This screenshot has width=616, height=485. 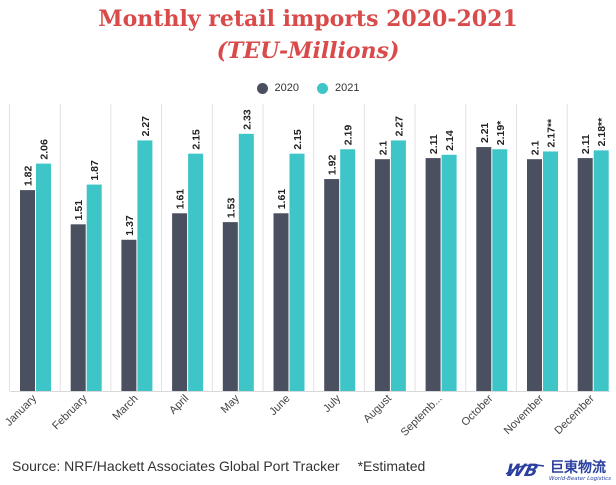 What do you see at coordinates (70, 412) in the screenshot?
I see `x-tick-label: February` at bounding box center [70, 412].